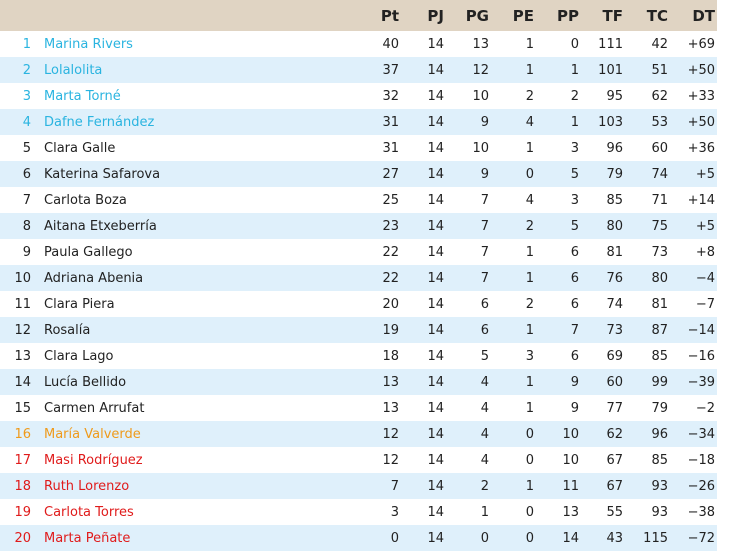 This screenshot has width=732, height=552. Describe the element at coordinates (15, 70) in the screenshot. I see `cell-pos: 2` at that location.